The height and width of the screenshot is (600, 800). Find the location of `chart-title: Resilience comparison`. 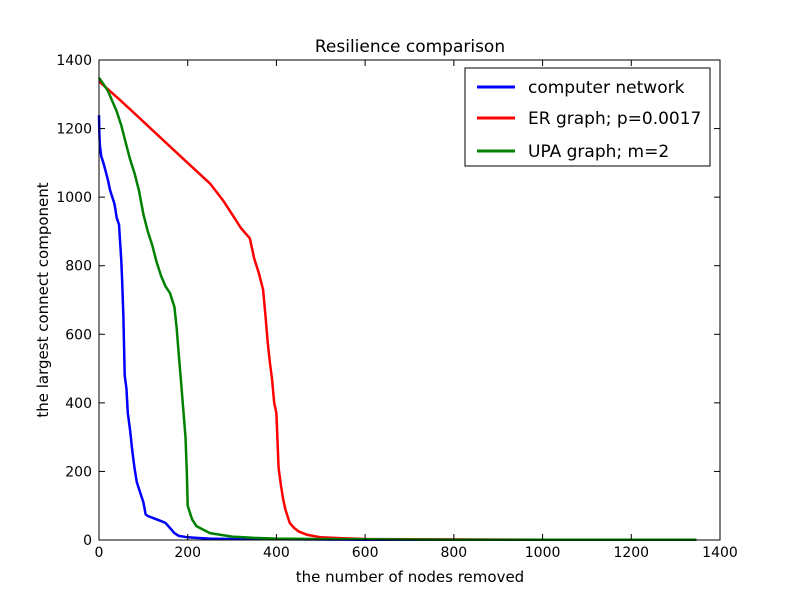

chart-title: Resilience comparison is located at coordinates (410, 47).